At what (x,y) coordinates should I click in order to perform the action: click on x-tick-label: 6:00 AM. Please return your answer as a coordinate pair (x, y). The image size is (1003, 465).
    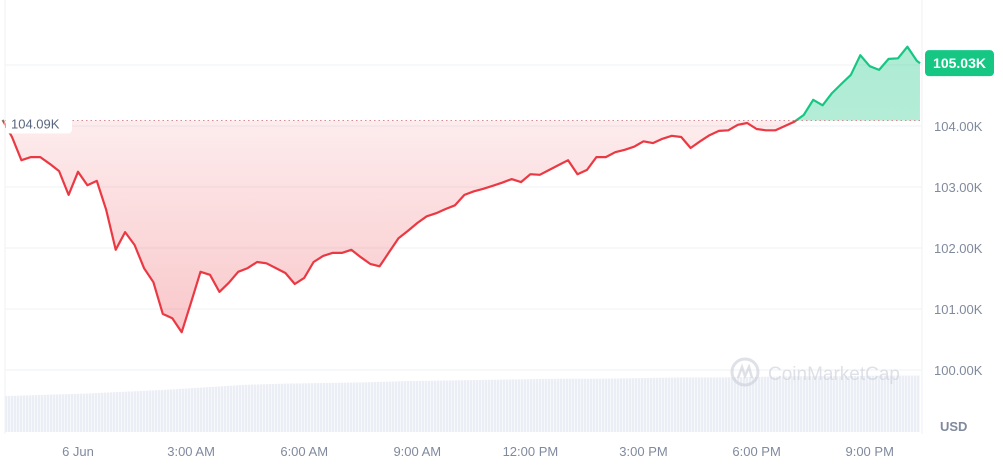
    Looking at the image, I should click on (304, 451).